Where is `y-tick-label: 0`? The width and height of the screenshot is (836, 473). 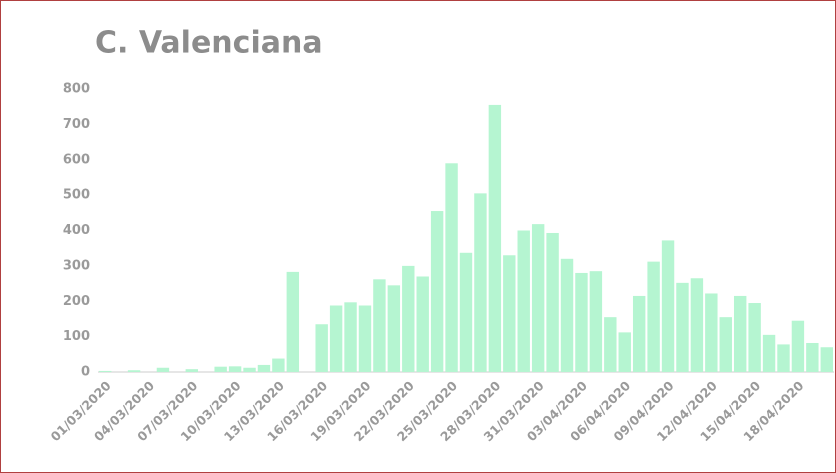
y-tick-label: 0 is located at coordinates (85, 372).